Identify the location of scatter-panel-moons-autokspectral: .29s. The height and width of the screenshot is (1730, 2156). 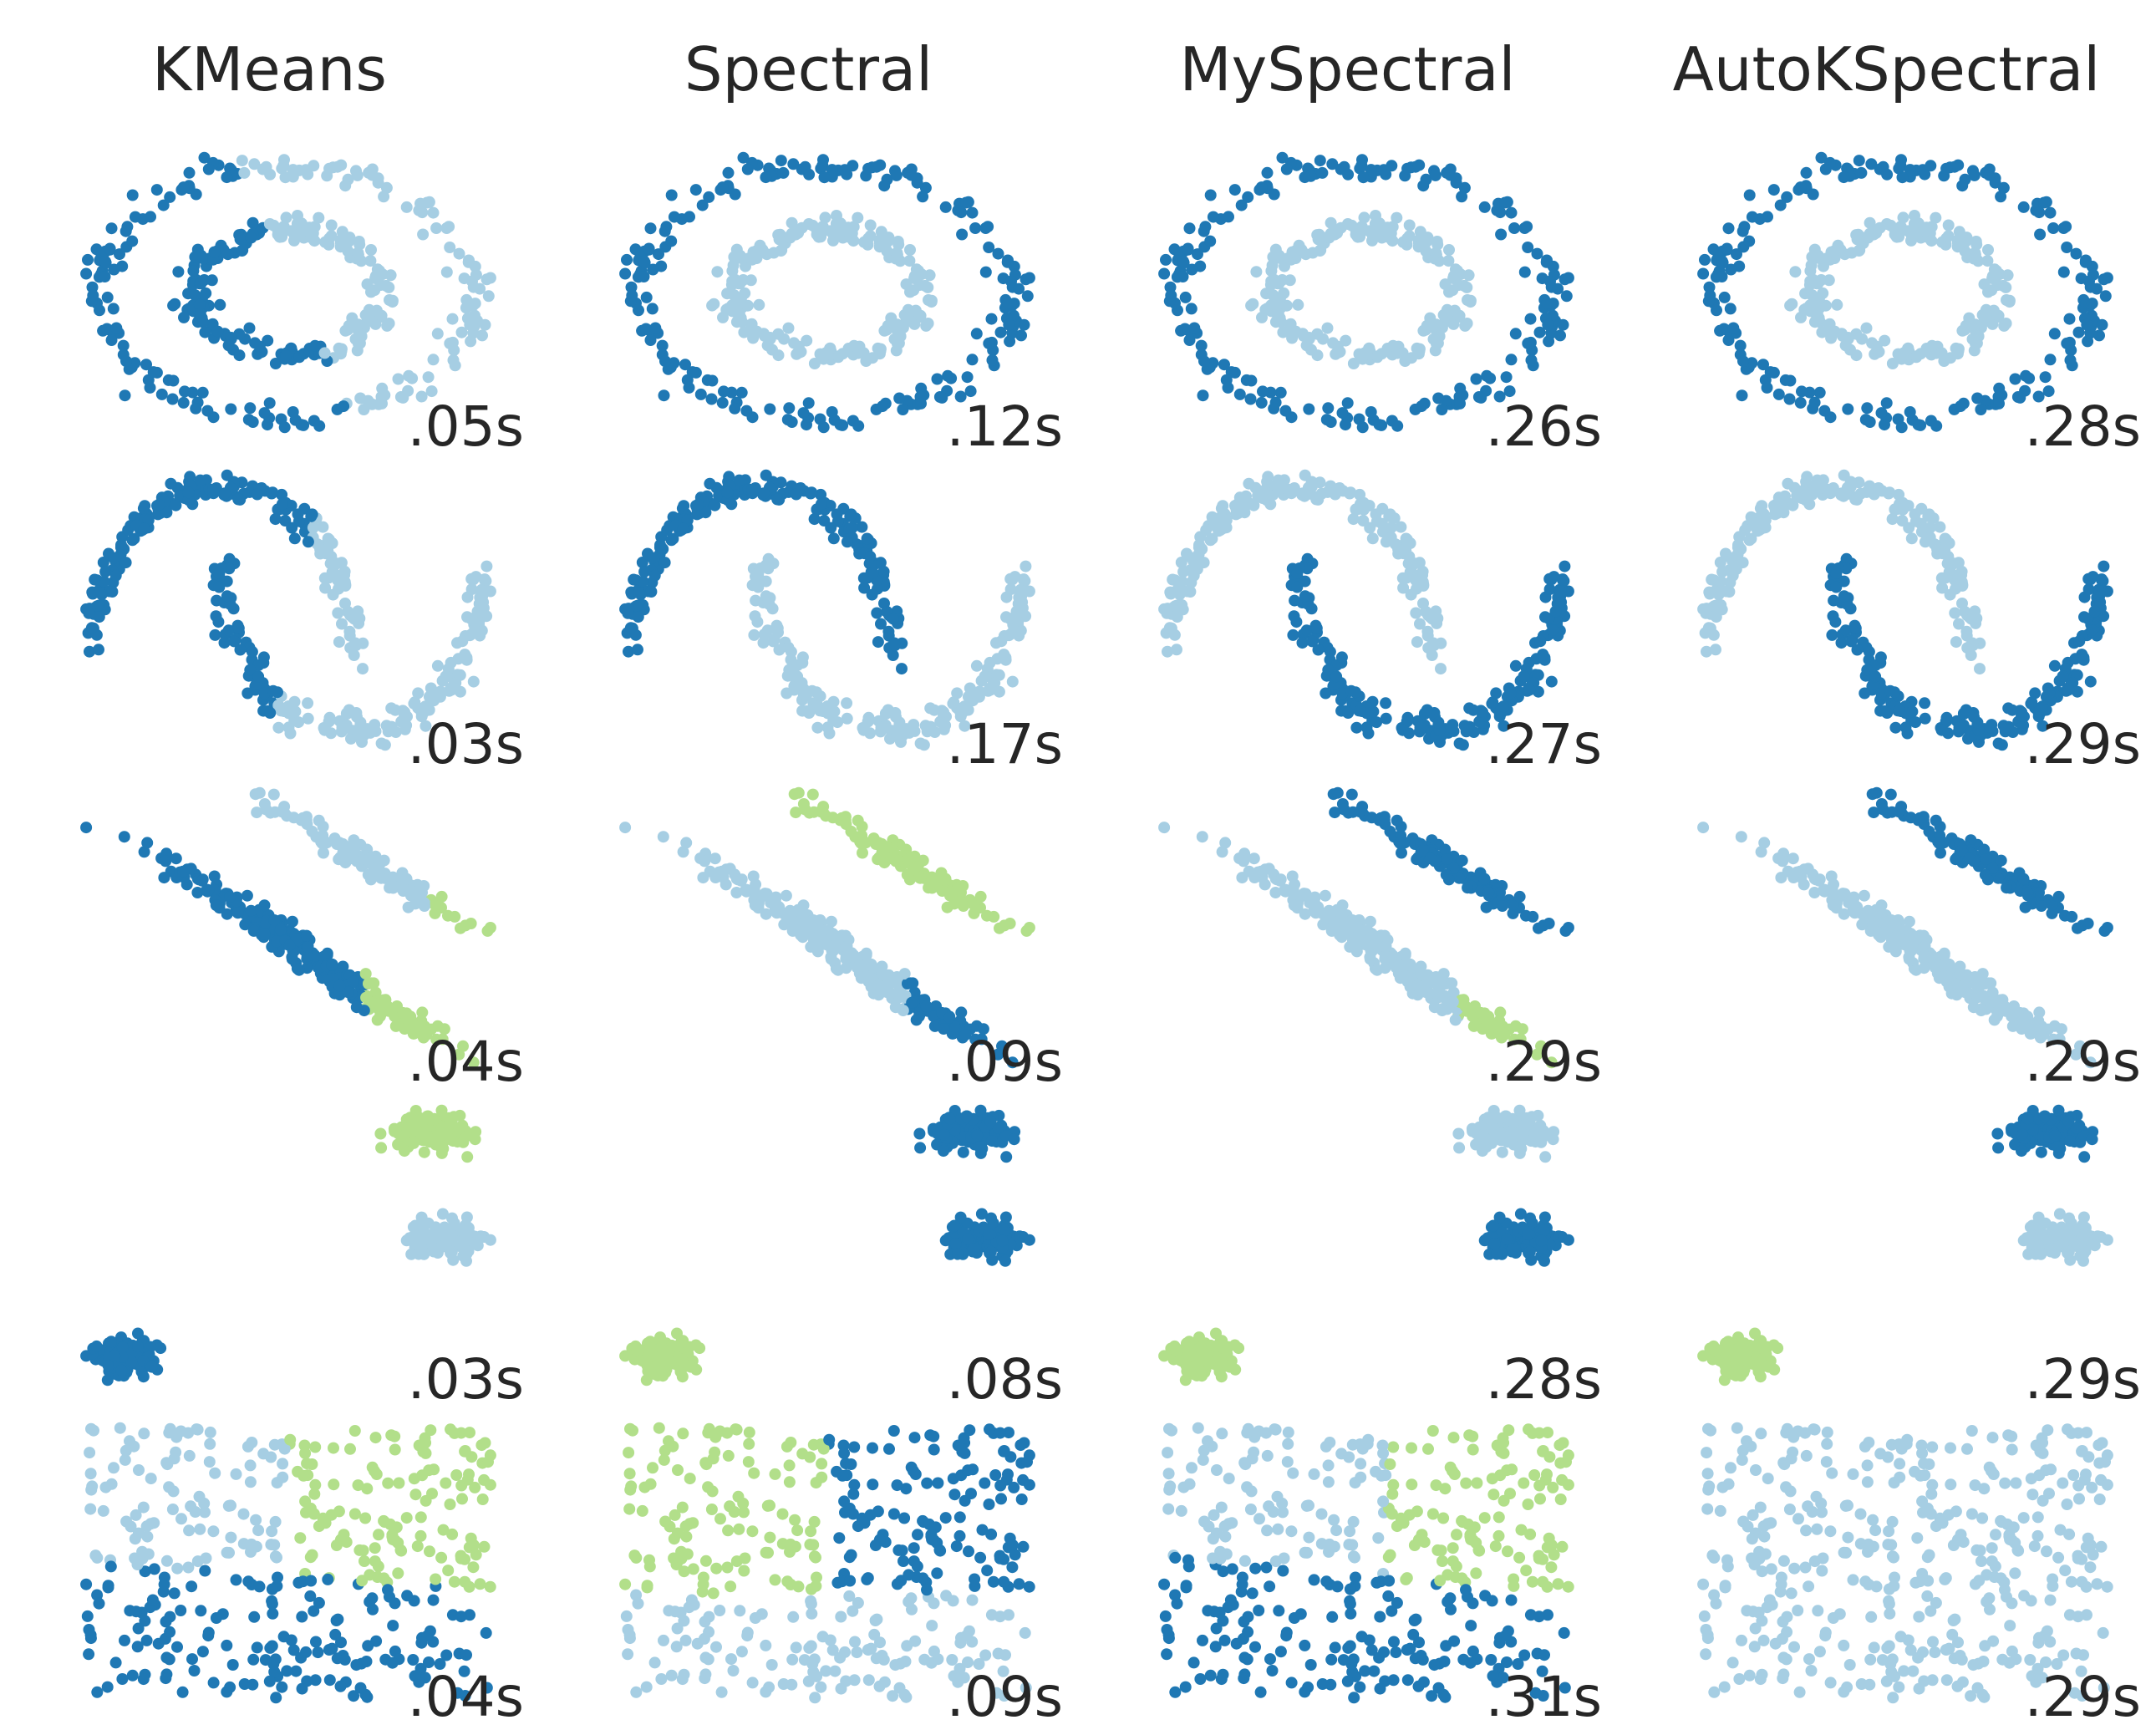
(1905, 610).